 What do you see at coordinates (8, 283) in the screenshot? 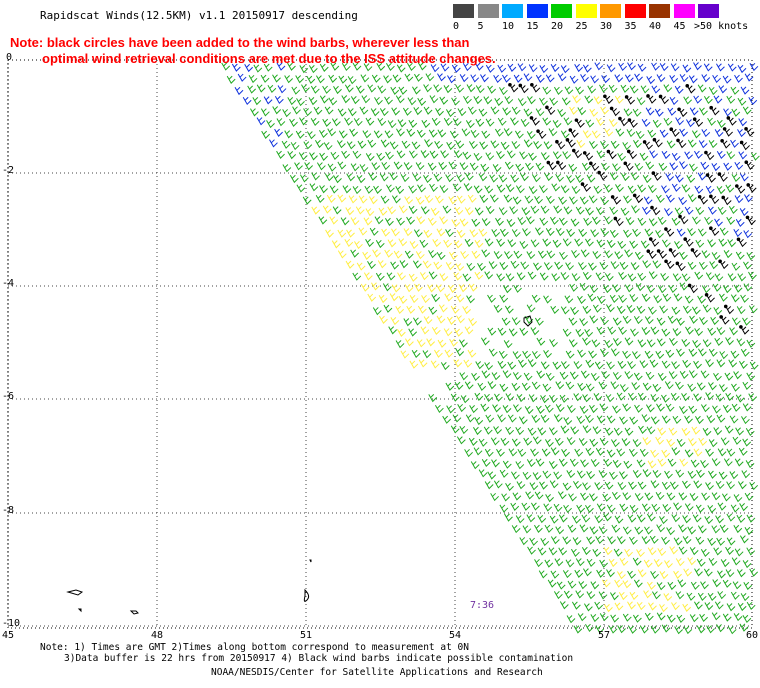
I see `latitude-tick-label: -4` at bounding box center [8, 283].